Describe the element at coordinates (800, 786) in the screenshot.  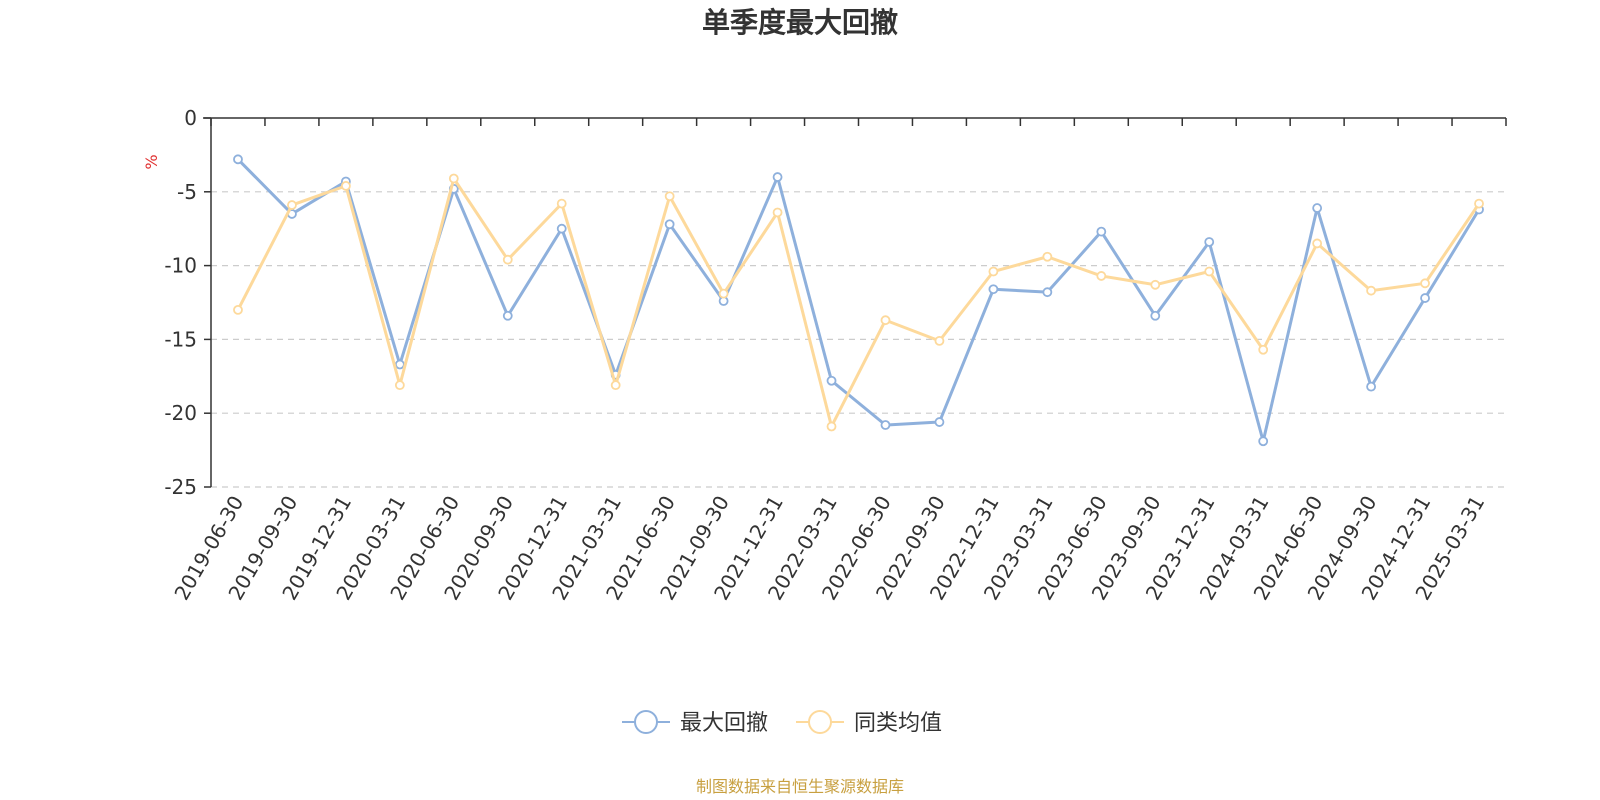
I see `source-note: 制图数据来自恒生聚源数据库` at that location.